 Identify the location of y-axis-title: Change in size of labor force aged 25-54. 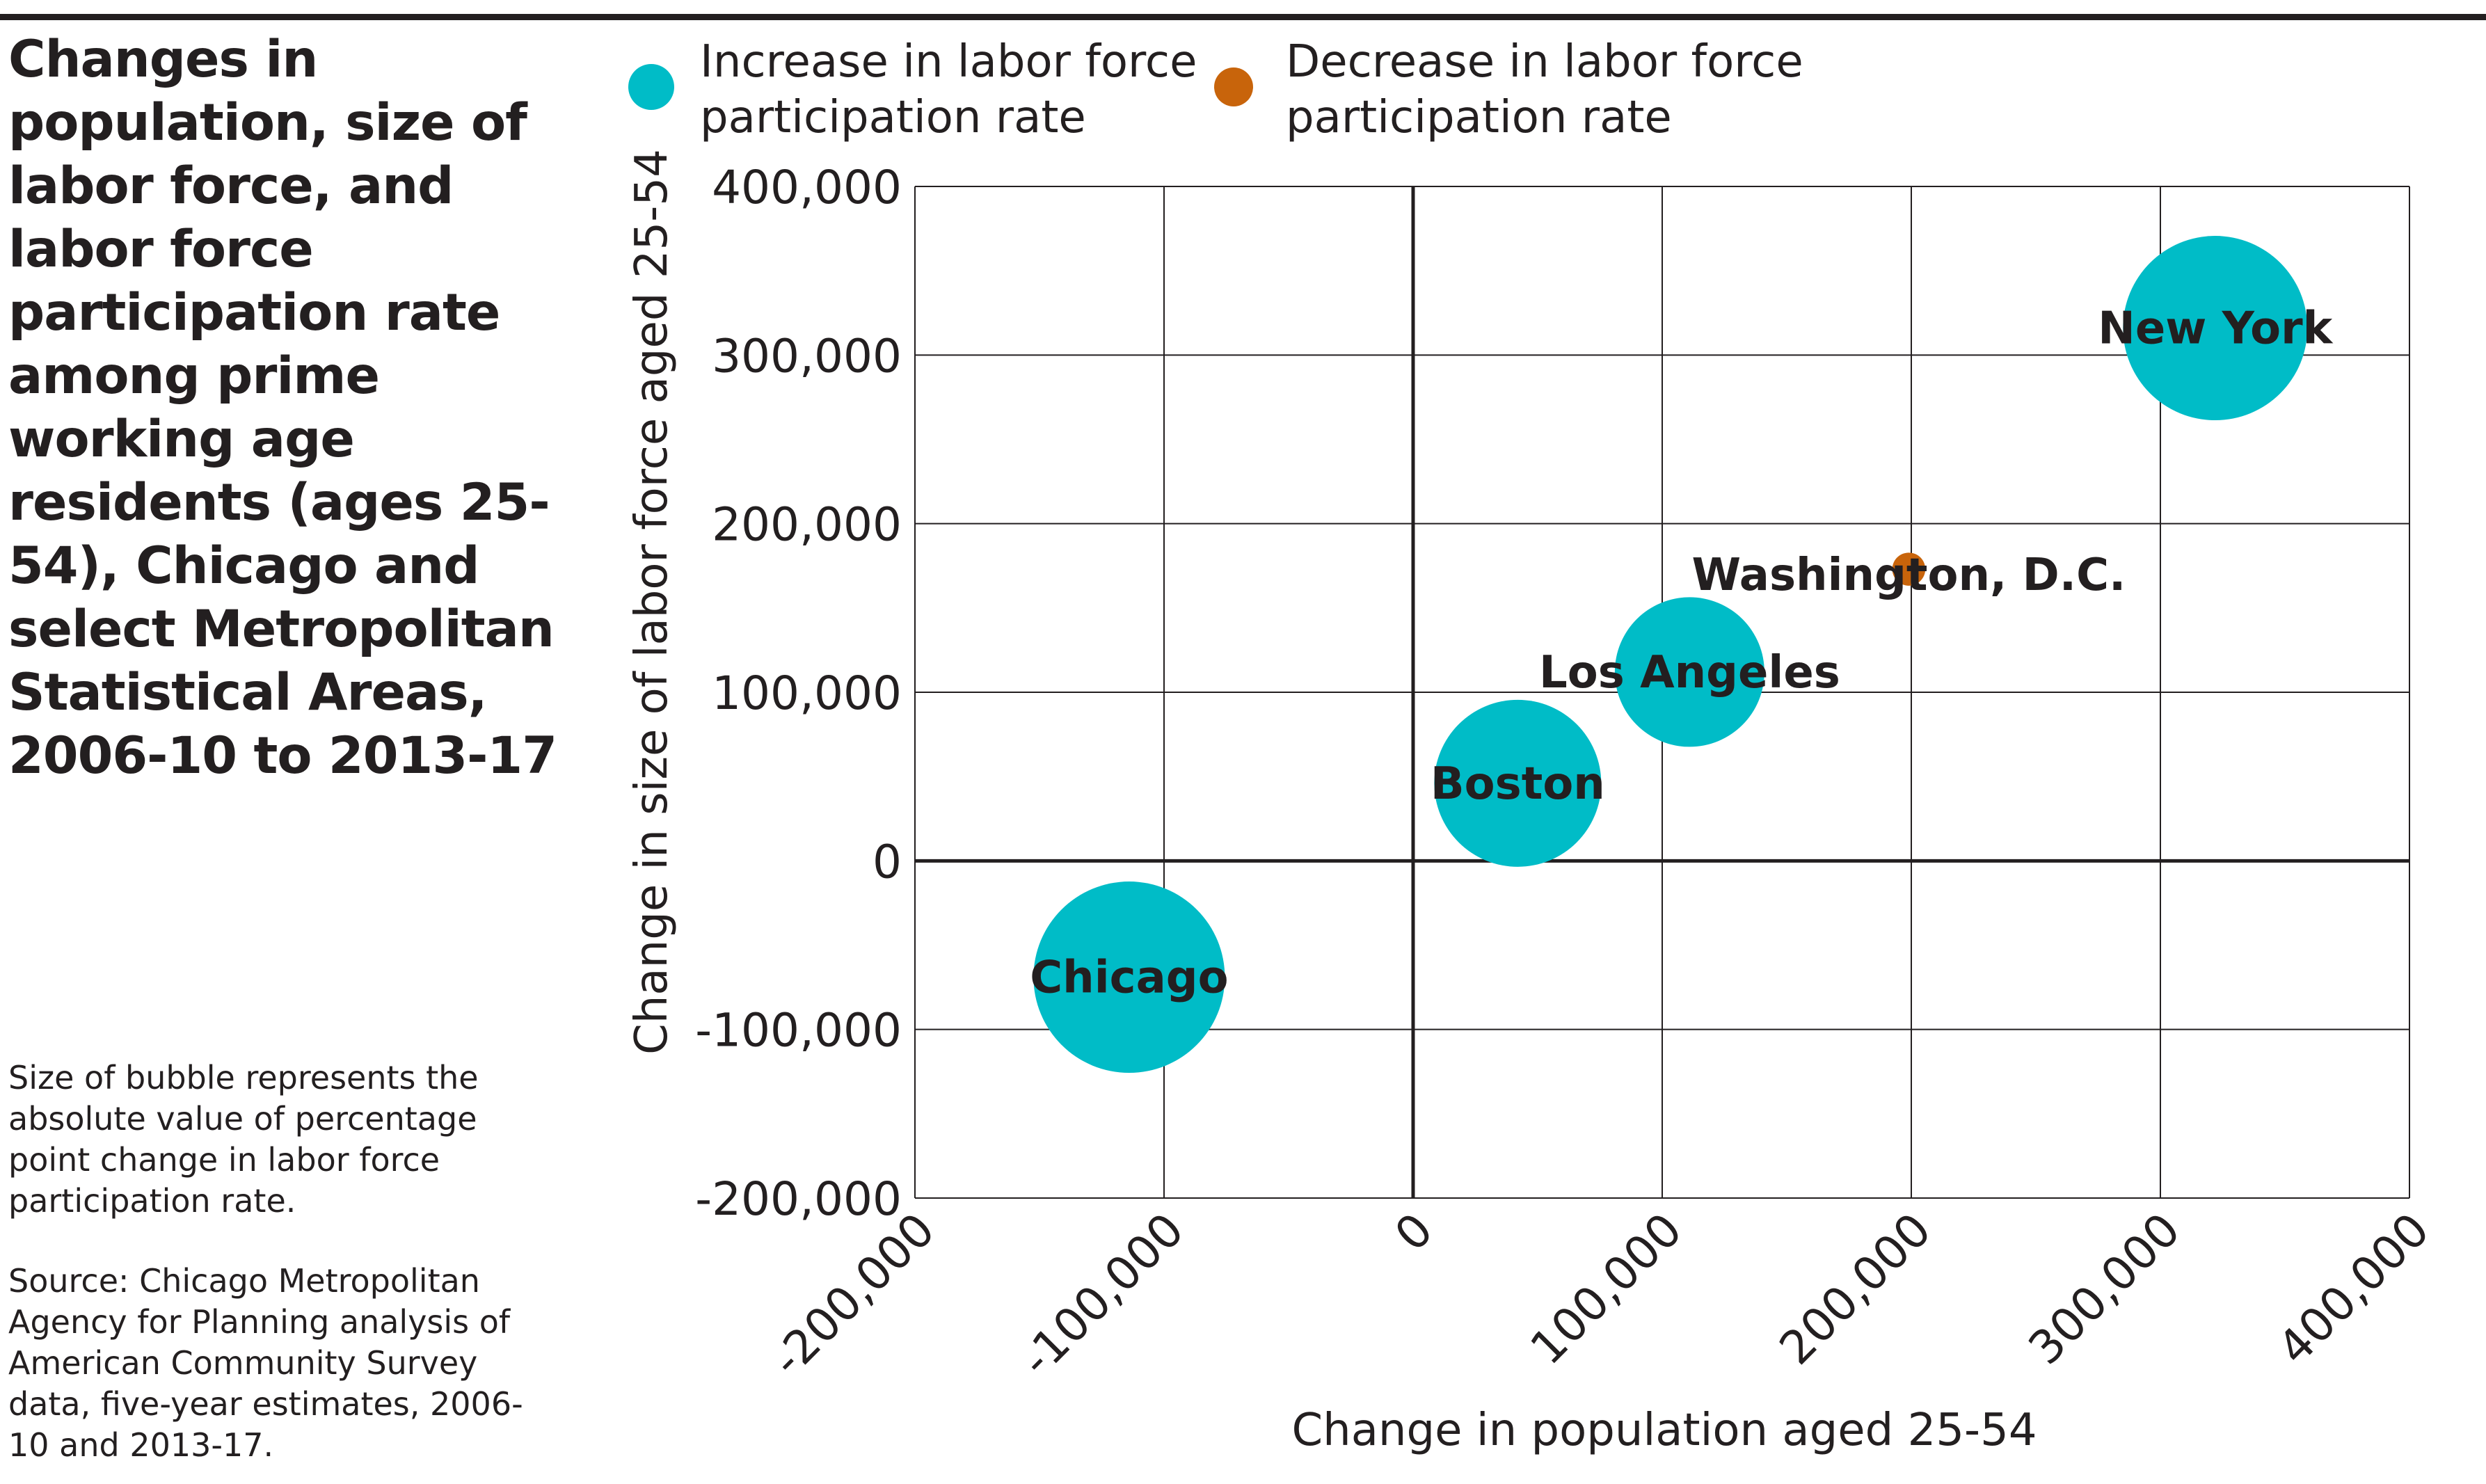
(652, 602).